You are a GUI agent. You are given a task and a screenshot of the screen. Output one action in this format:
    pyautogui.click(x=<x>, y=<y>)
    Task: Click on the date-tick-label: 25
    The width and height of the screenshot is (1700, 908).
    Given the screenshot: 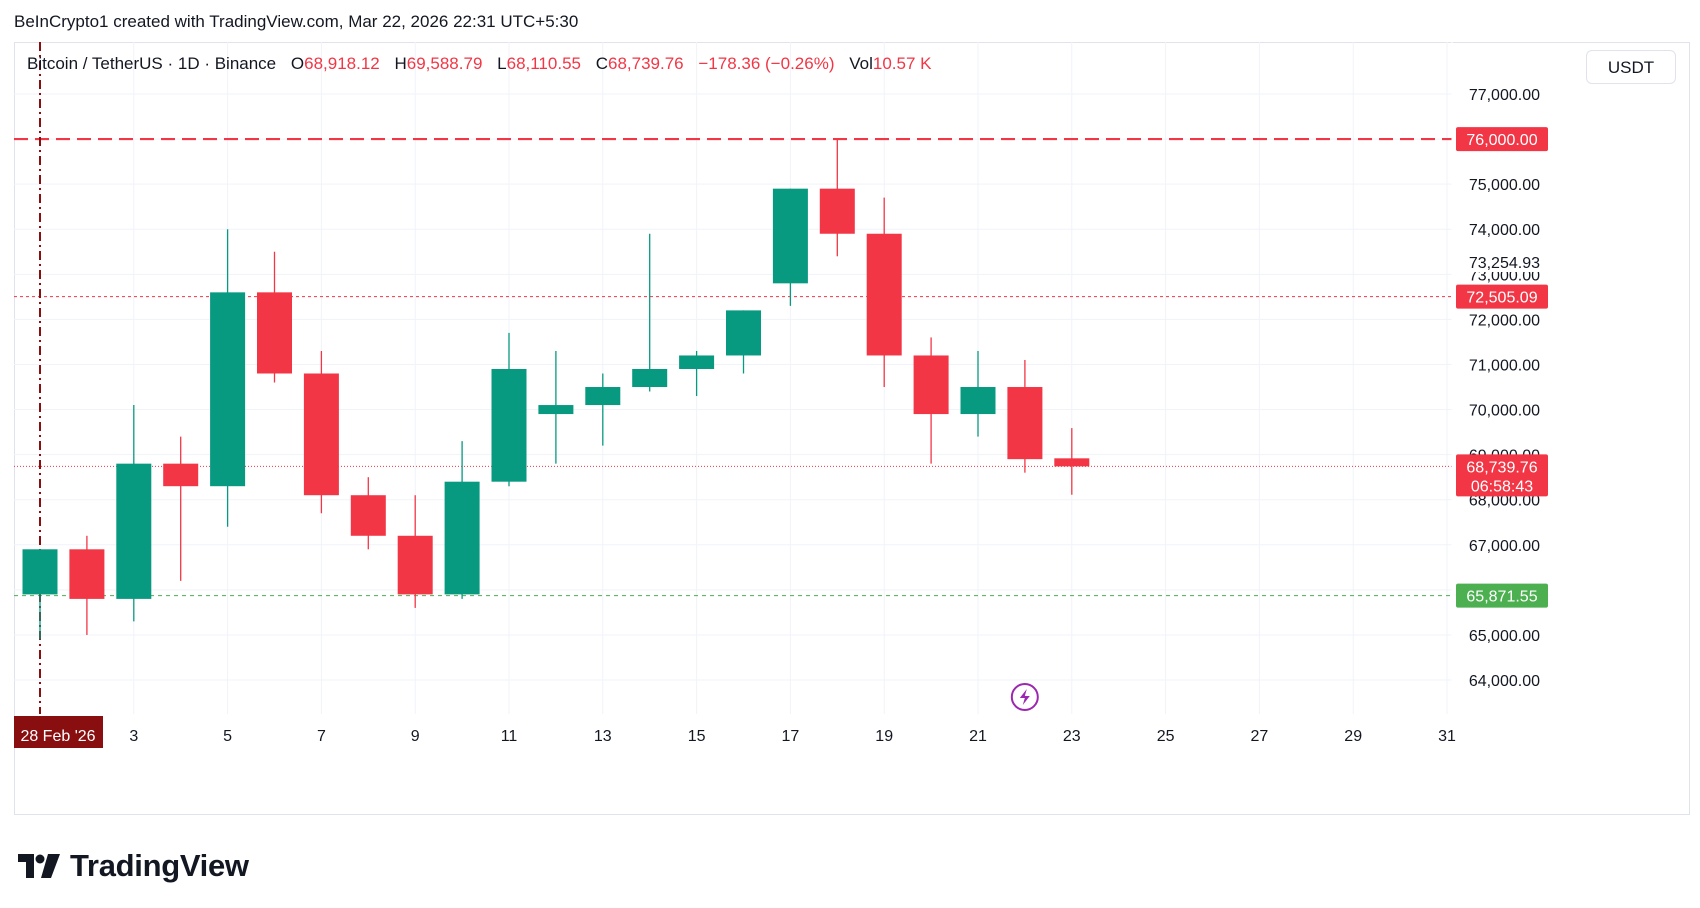 What is the action you would take?
    pyautogui.click(x=1166, y=736)
    